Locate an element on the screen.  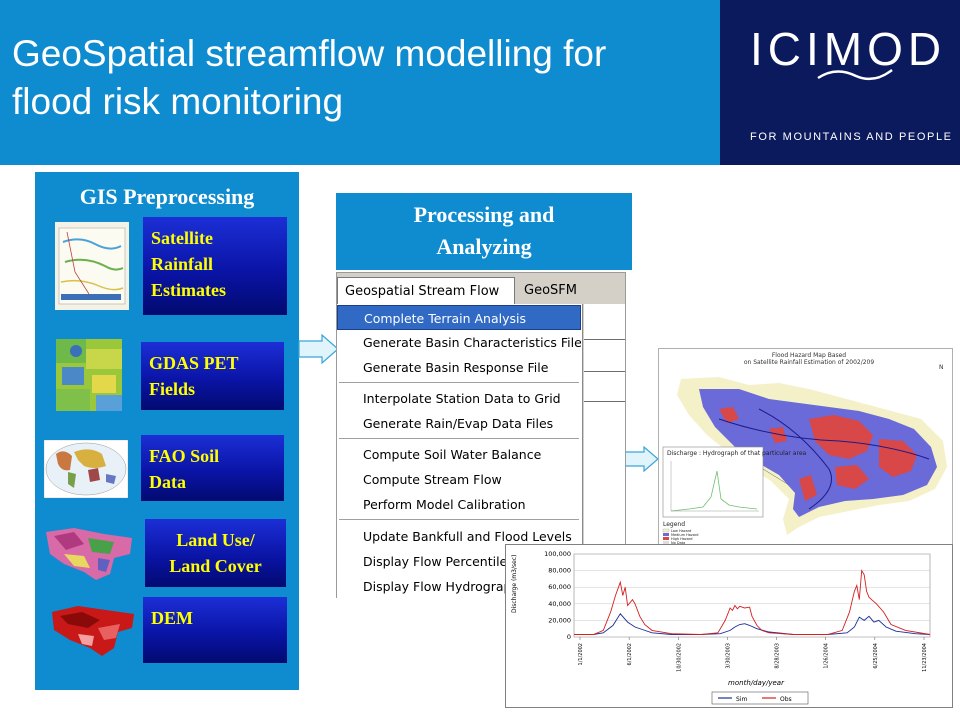
menu-item-generate-basin-characteristics: Generate Basin Characteristics File is located at coordinates (472, 342).